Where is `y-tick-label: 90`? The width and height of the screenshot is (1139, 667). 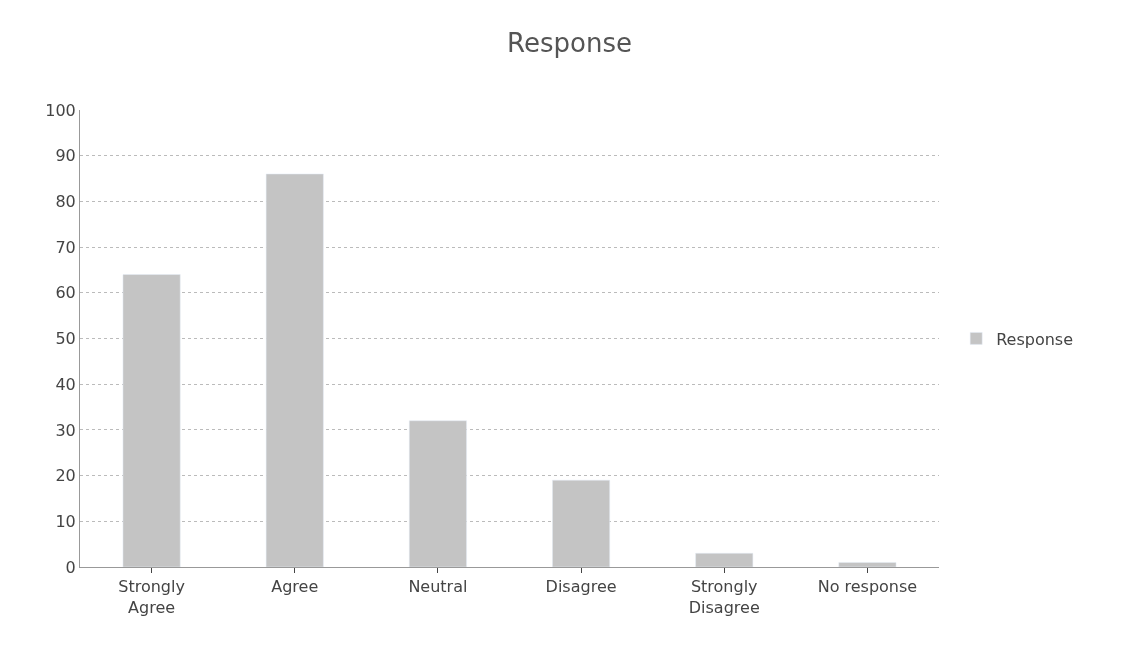
y-tick-label: 90 is located at coordinates (65, 156).